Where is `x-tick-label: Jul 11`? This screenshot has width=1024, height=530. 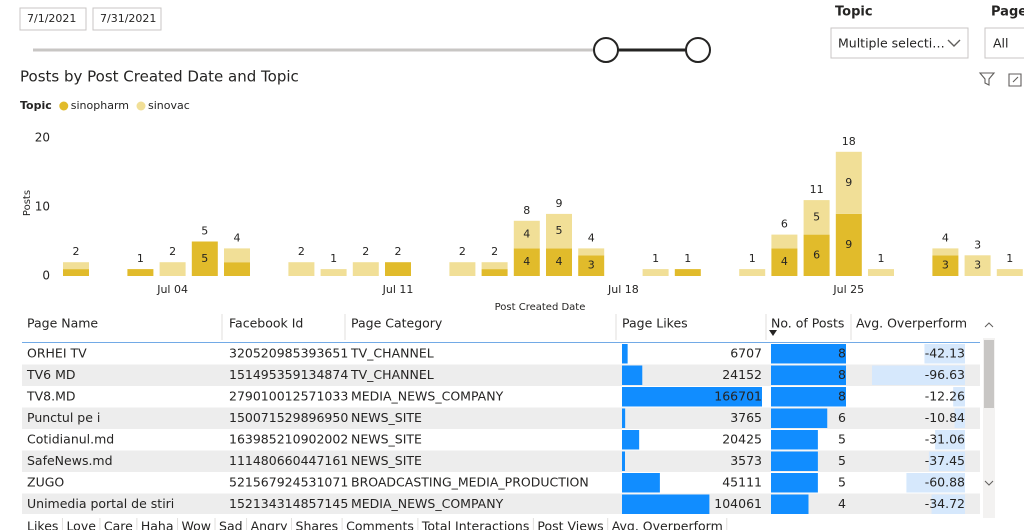 x-tick-label: Jul 11 is located at coordinates (398, 289).